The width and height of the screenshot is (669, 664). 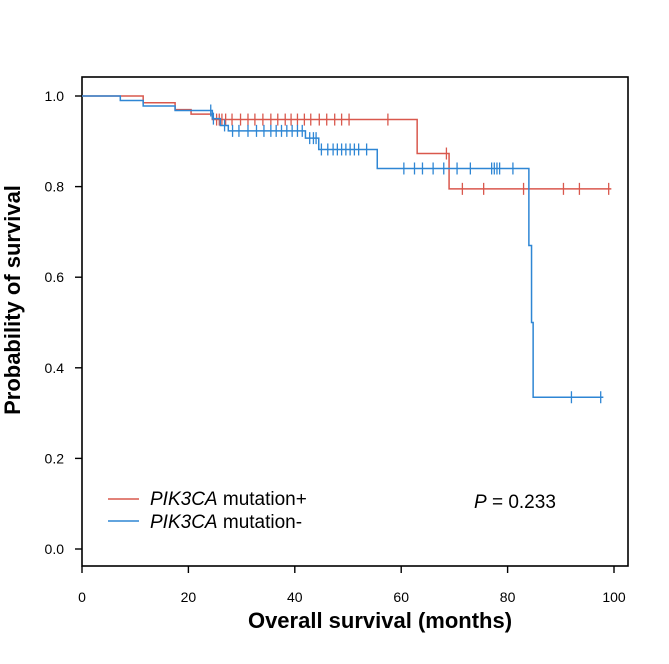 I want to click on x-axis-title: Overall survival (months), so click(x=380, y=620).